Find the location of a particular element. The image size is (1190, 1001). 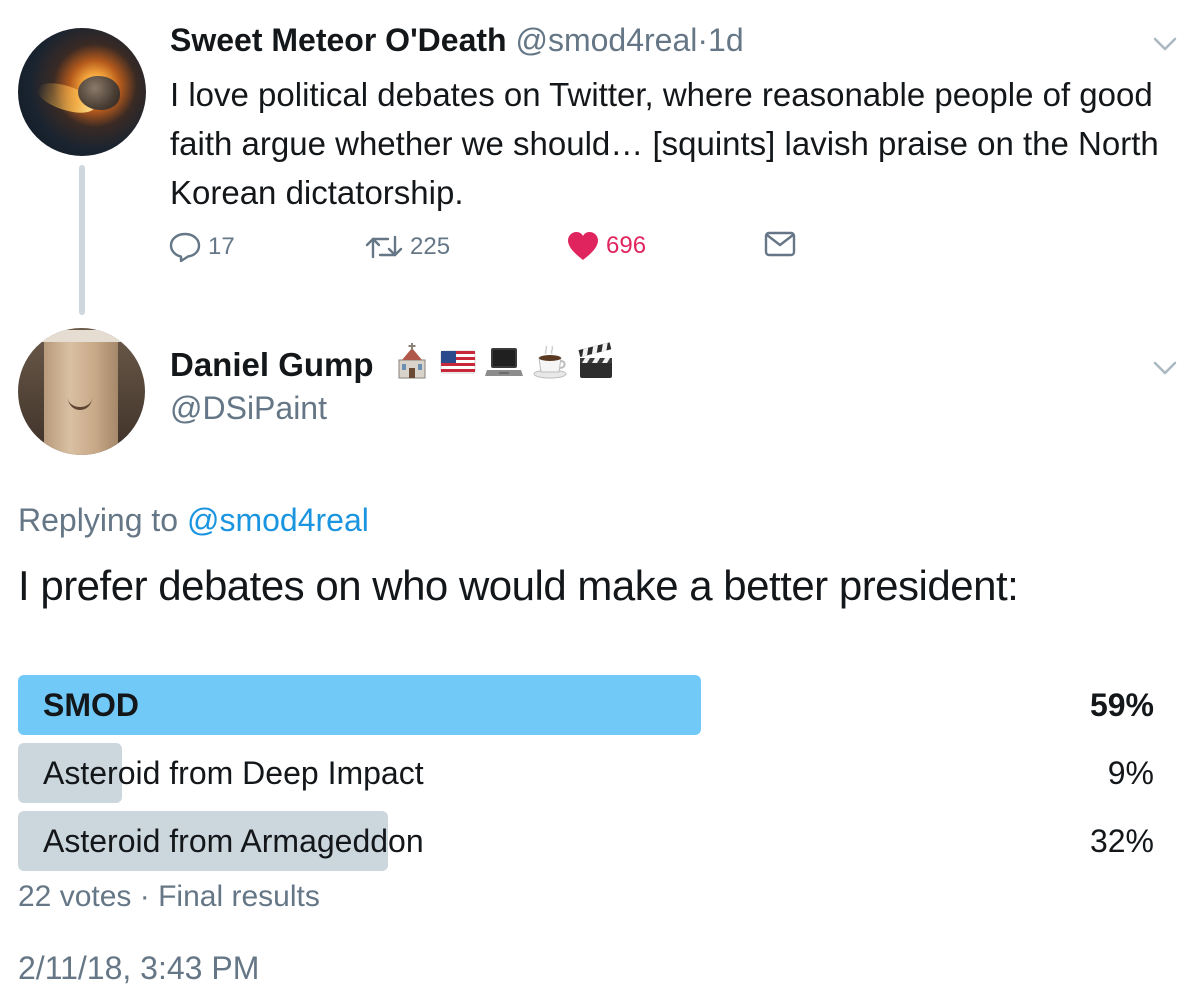

tweet-timestamp: 2/11/18, 3:43 PM is located at coordinates (139, 968).